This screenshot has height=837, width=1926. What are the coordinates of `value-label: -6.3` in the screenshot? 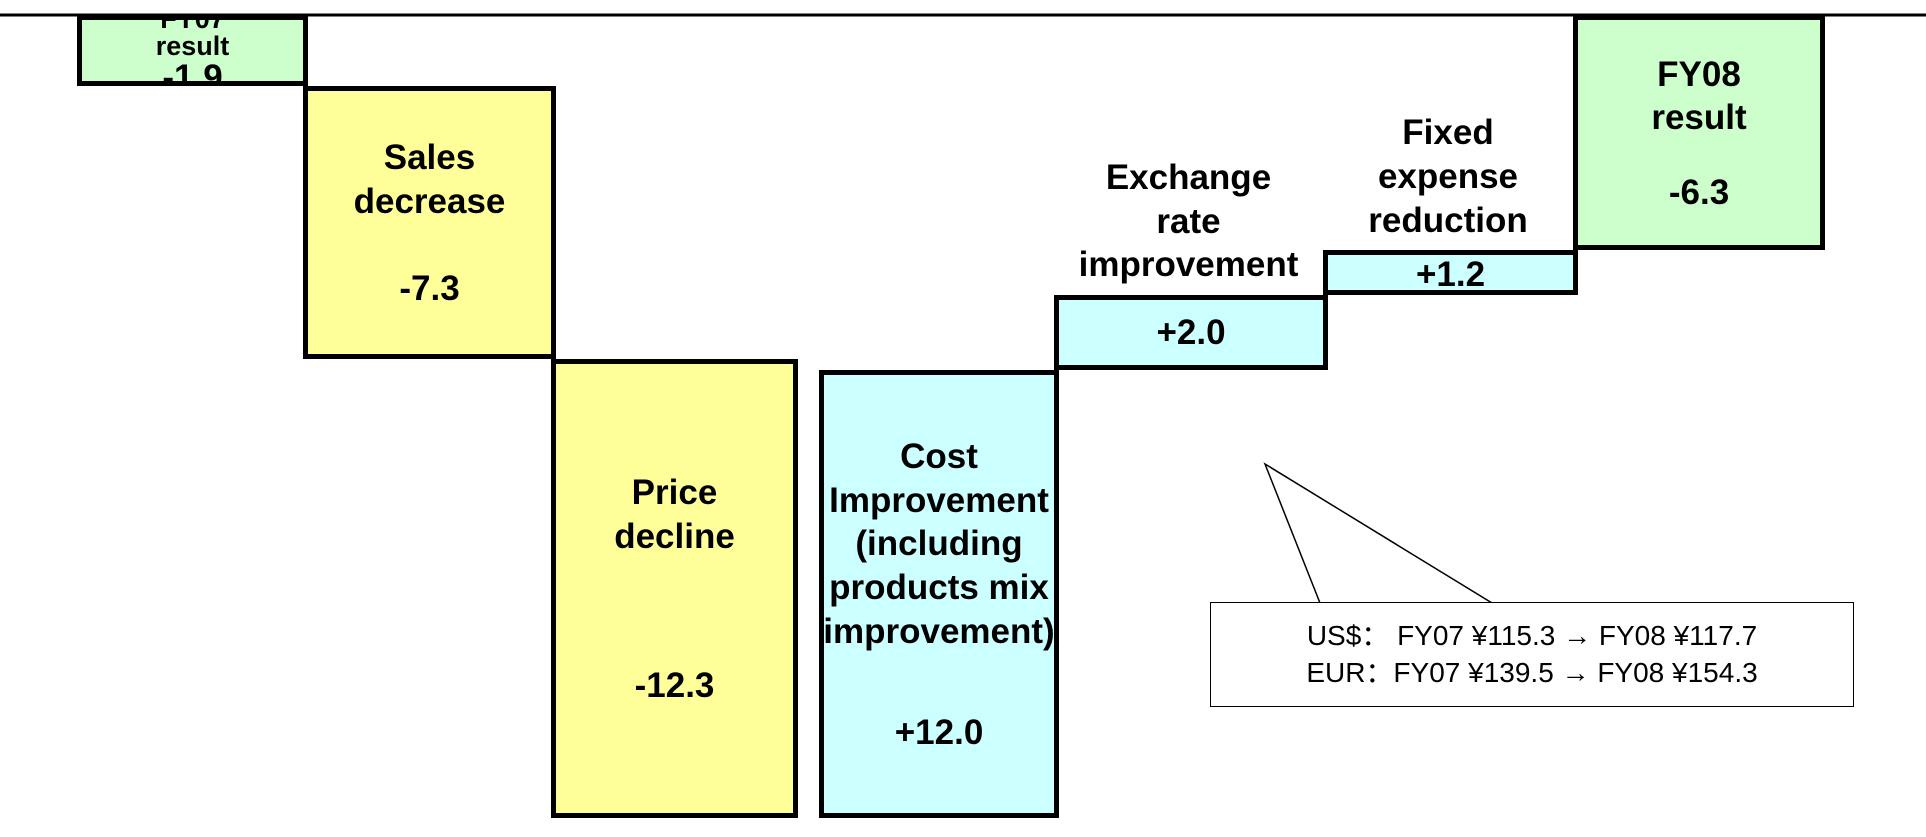 It's located at (1699, 192).